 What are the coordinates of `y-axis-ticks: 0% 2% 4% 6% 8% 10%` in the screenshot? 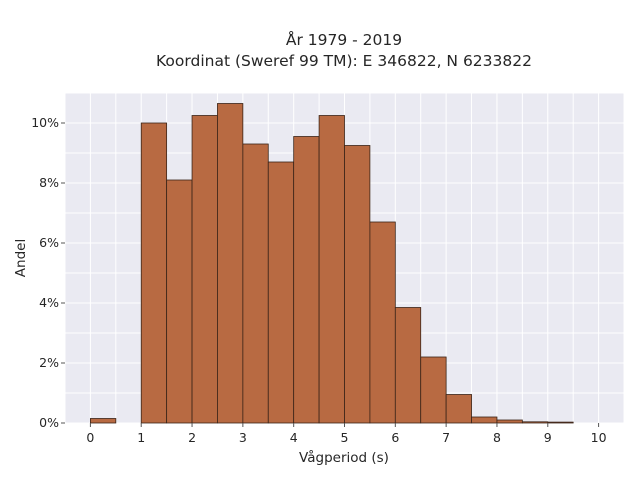 It's located at (48, 272).